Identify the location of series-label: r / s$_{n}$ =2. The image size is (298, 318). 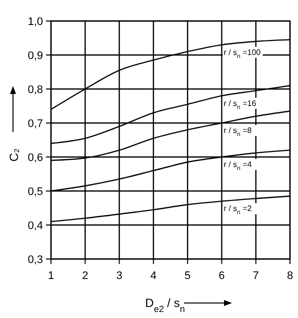
(238, 210).